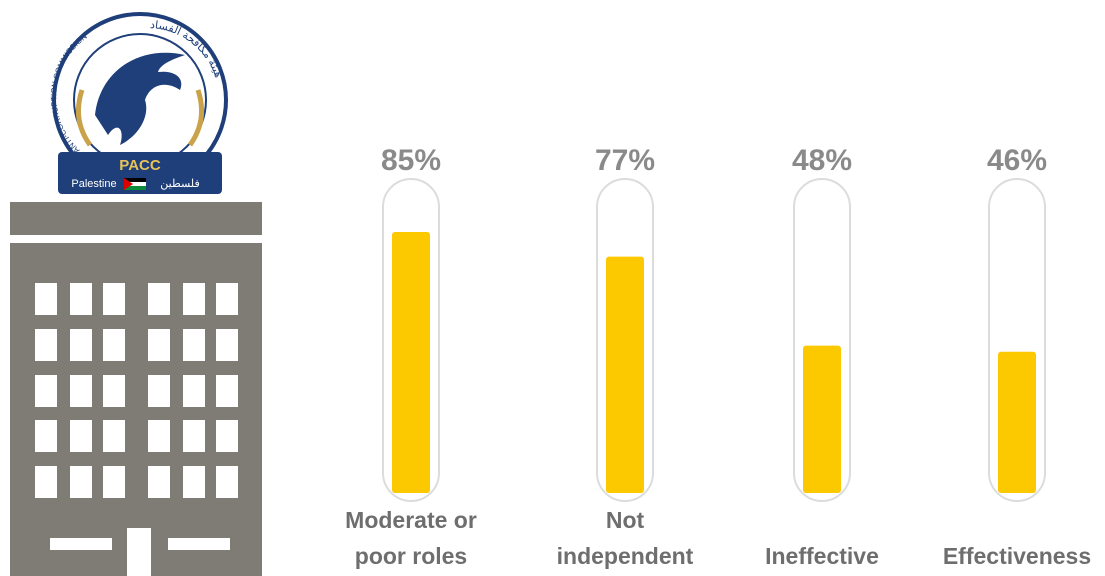 The height and width of the screenshot is (576, 1105). I want to click on value-label: 85%, so click(411, 160).